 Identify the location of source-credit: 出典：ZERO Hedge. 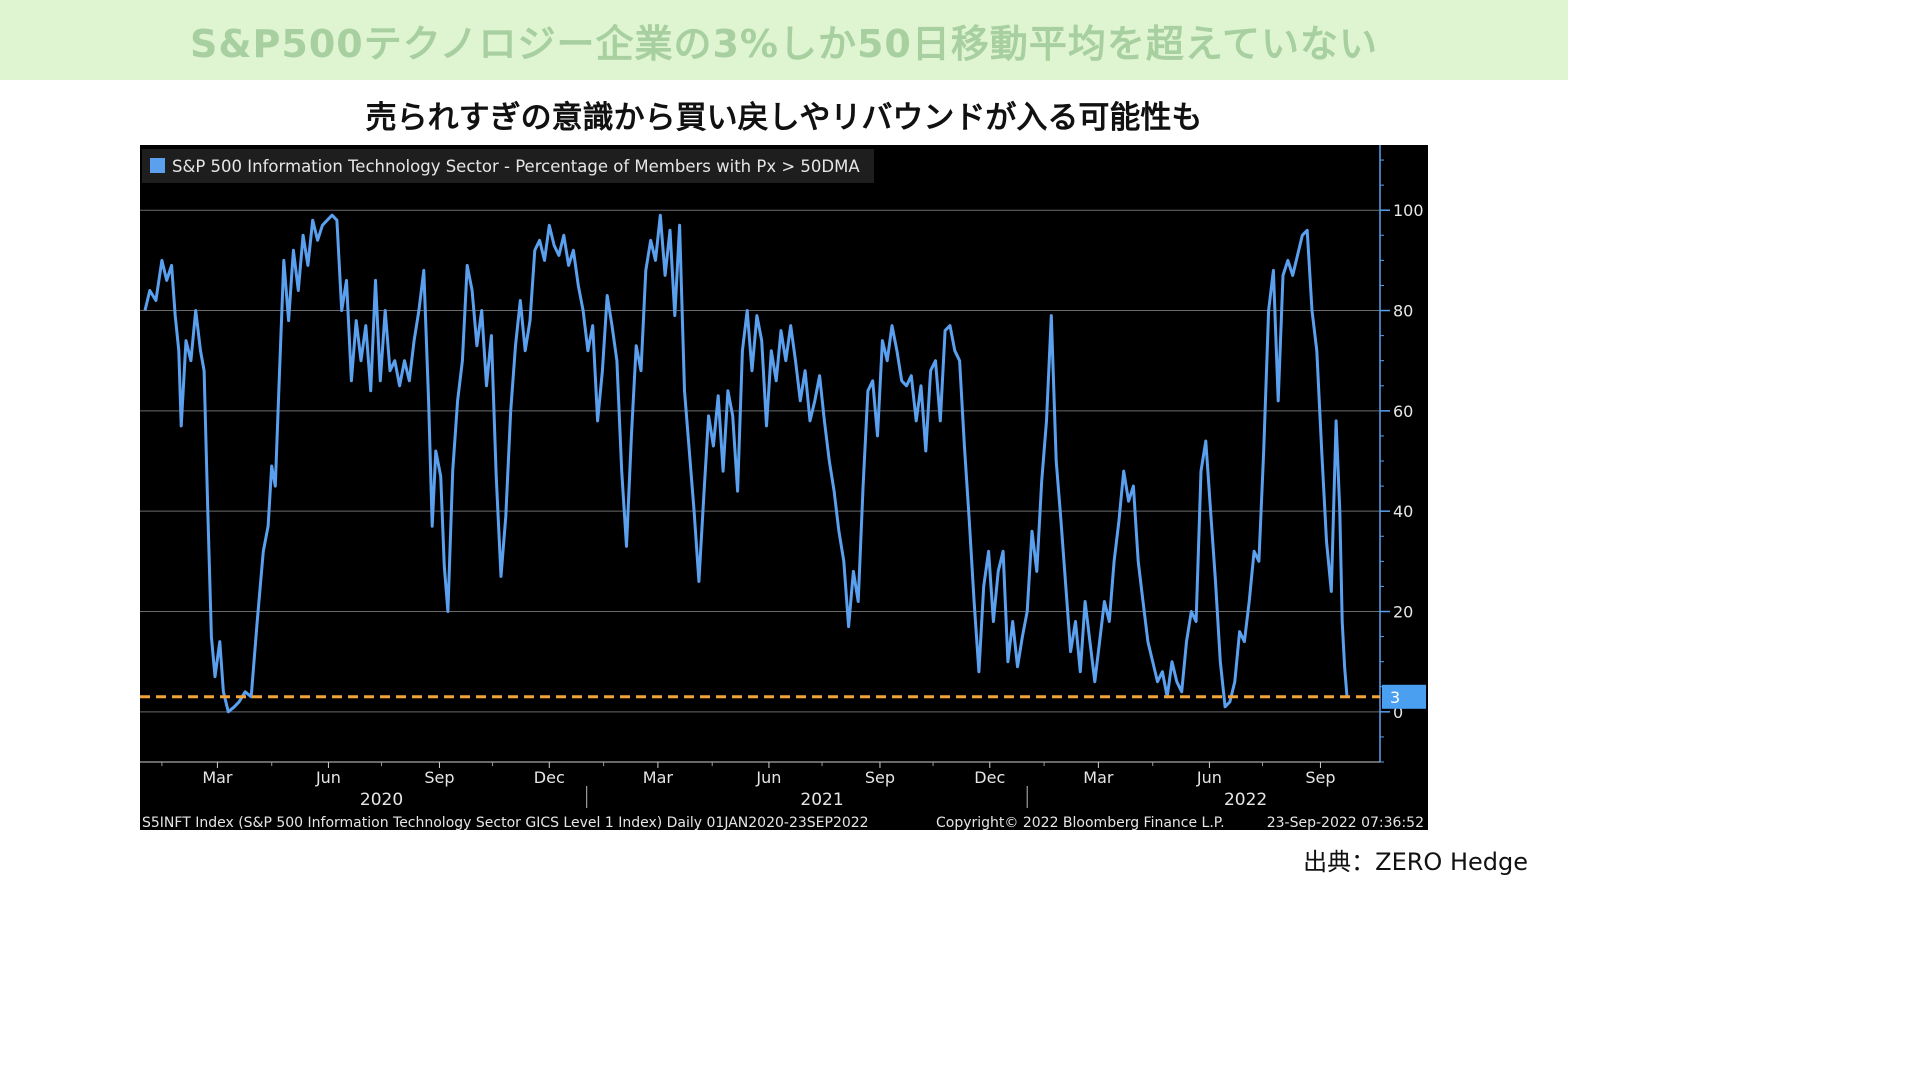
(1415, 862).